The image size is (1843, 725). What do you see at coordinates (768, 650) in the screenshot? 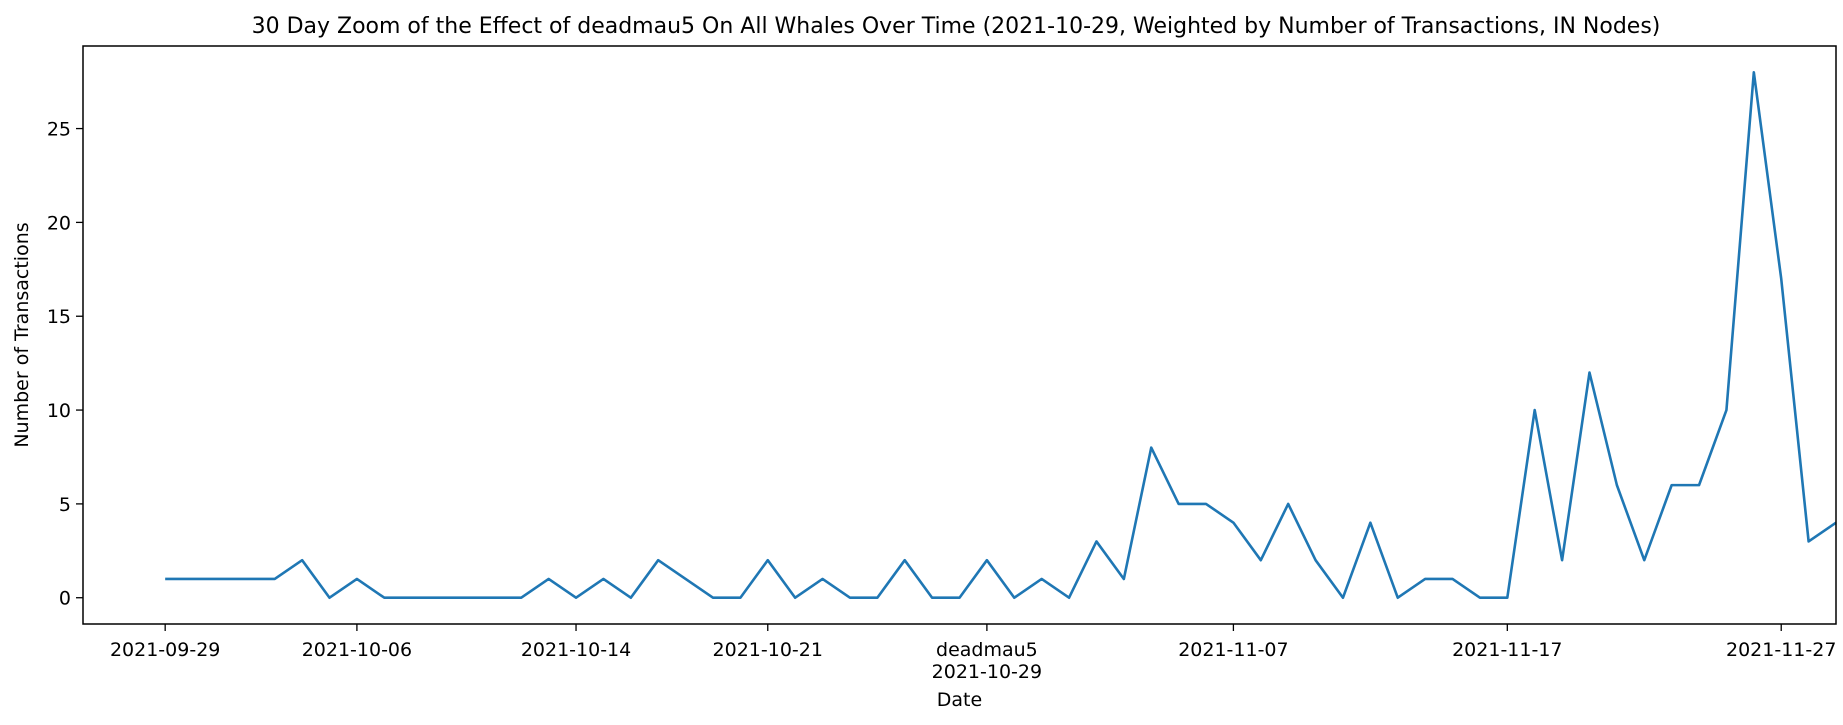
I see `x-tick-label: 2021-10-21` at bounding box center [768, 650].